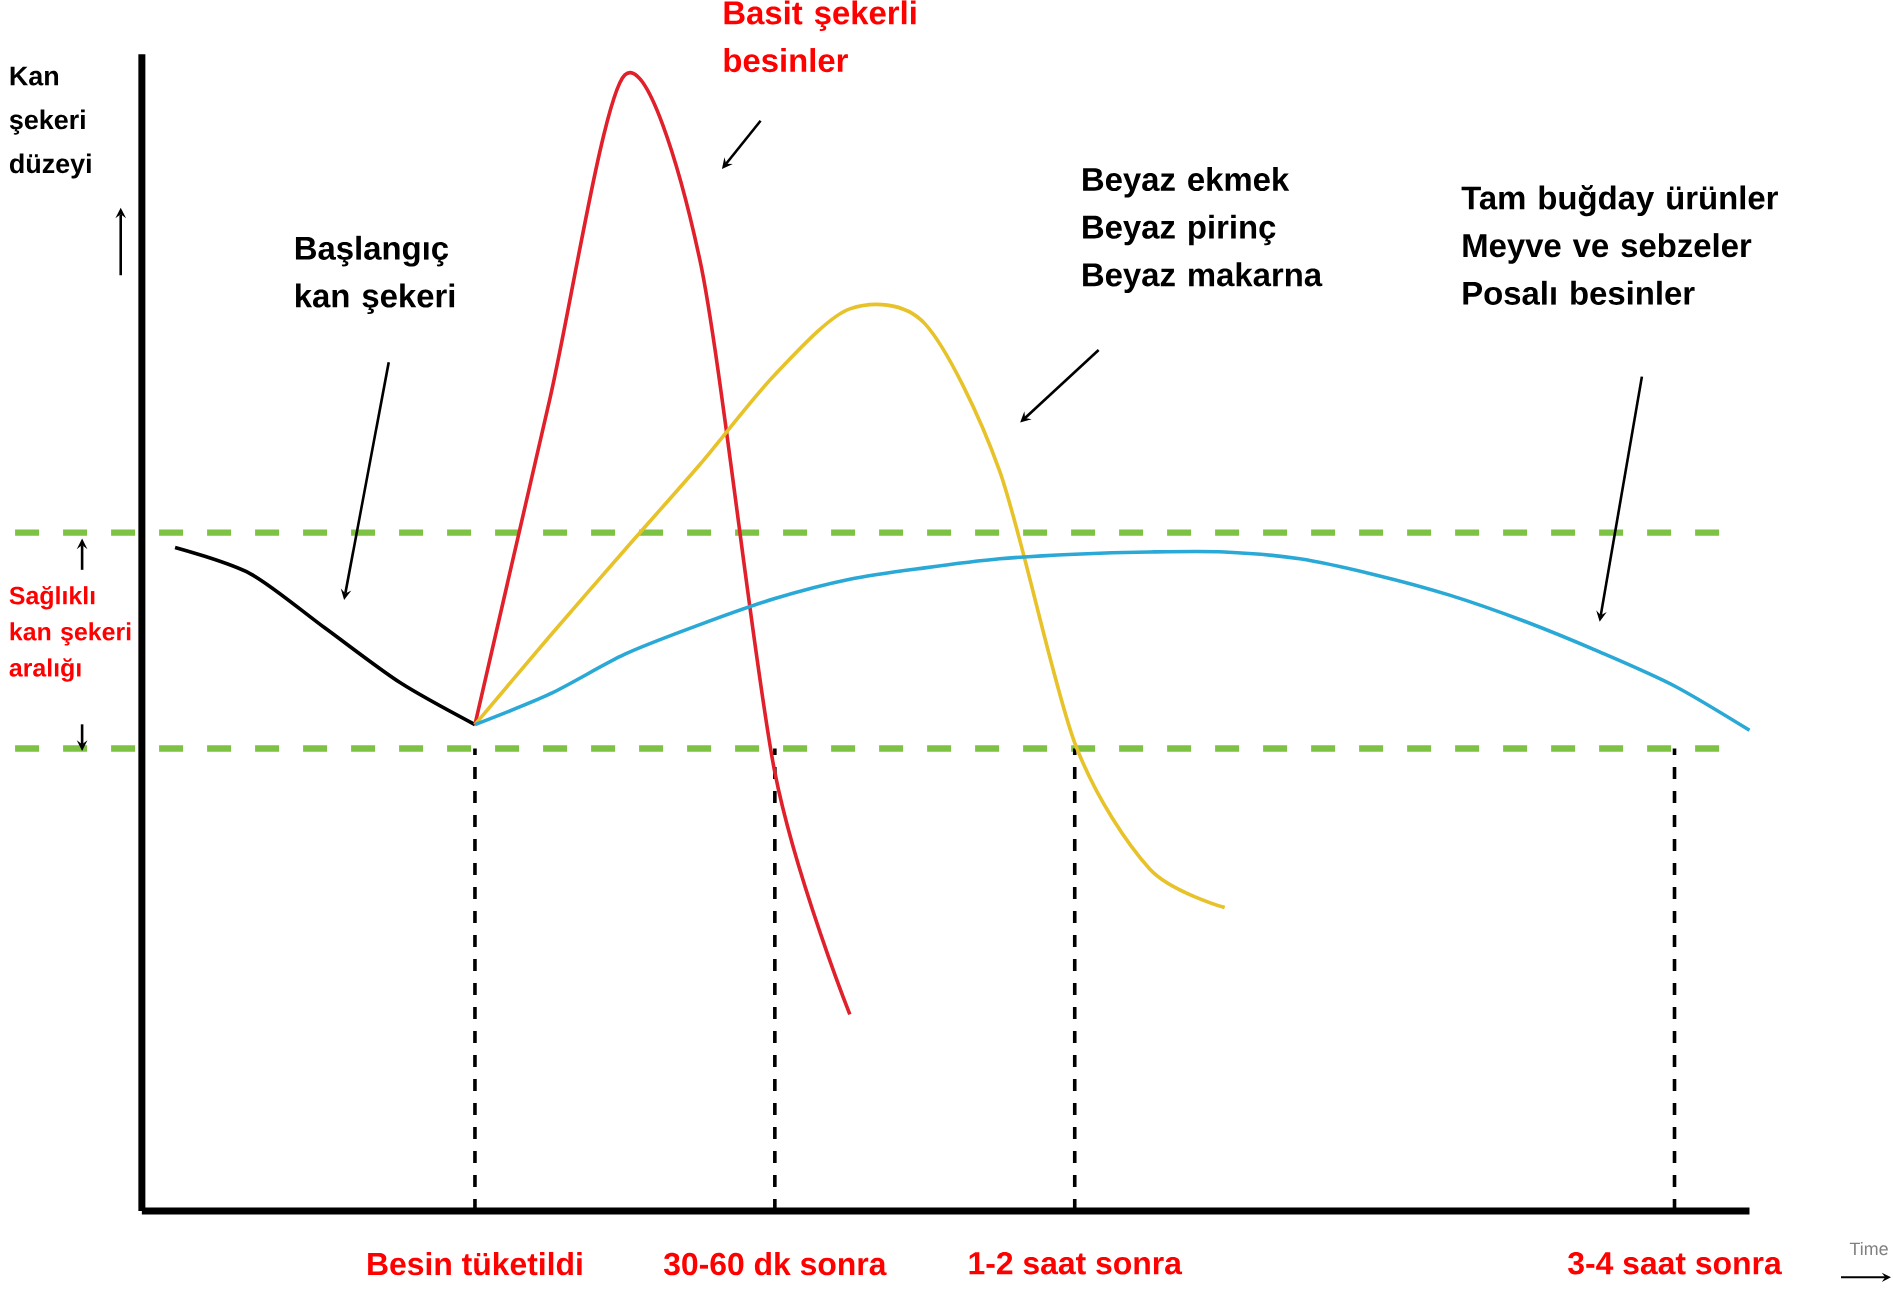 Image resolution: width=1893 pixels, height=1304 pixels. I want to click on annotation: Başlangıç kan şekeri, so click(375, 275).